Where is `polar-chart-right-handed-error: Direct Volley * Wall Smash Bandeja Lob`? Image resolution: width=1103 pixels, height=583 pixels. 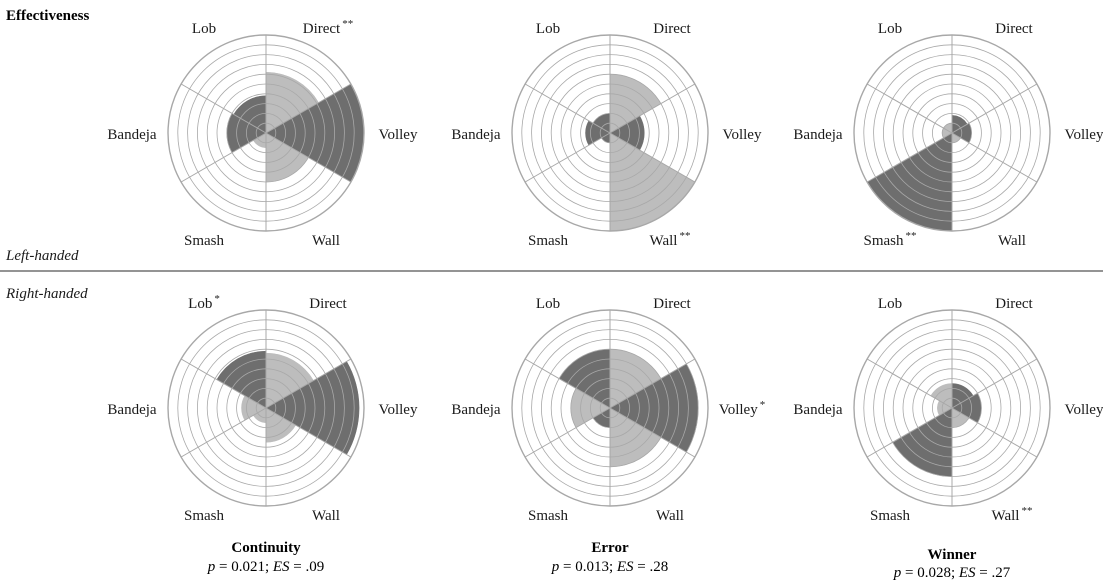
polar-chart-right-handed-error: Direct Volley * Wall Smash Bandeja Lob is located at coordinates (608, 410).